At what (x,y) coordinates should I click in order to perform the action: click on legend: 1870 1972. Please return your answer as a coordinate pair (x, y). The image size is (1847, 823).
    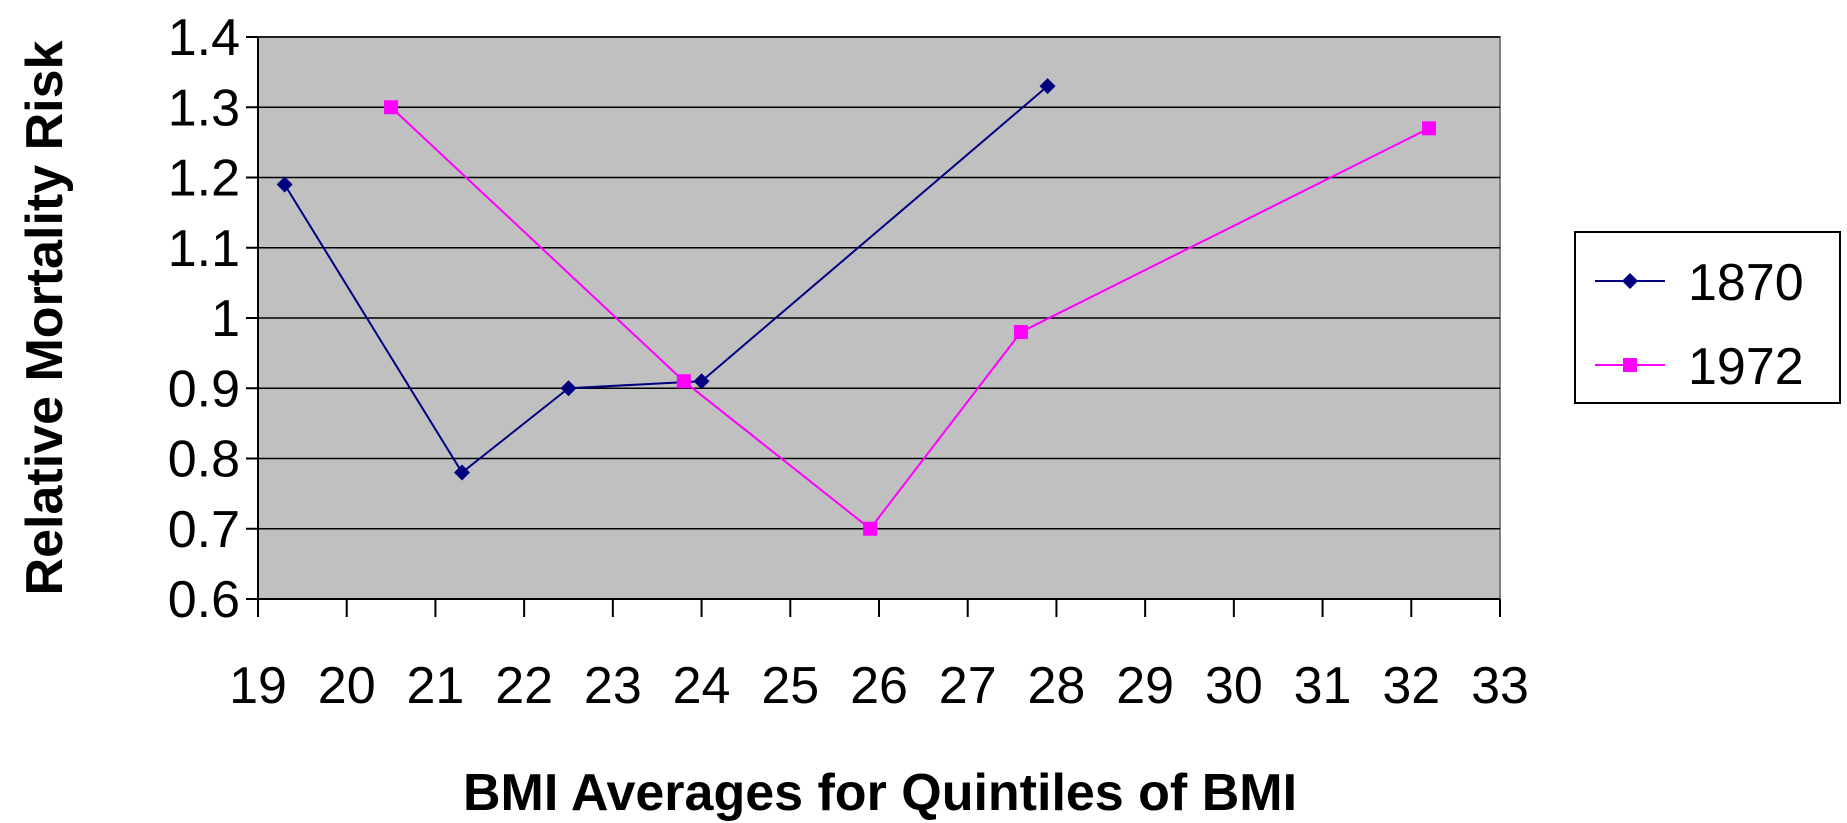
    Looking at the image, I should click on (1707, 317).